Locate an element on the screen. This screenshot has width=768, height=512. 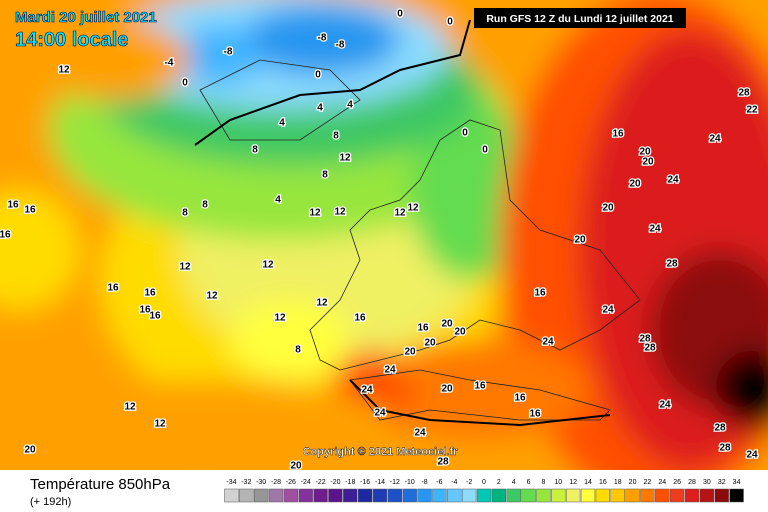
contour-label: -8 is located at coordinates (322, 38).